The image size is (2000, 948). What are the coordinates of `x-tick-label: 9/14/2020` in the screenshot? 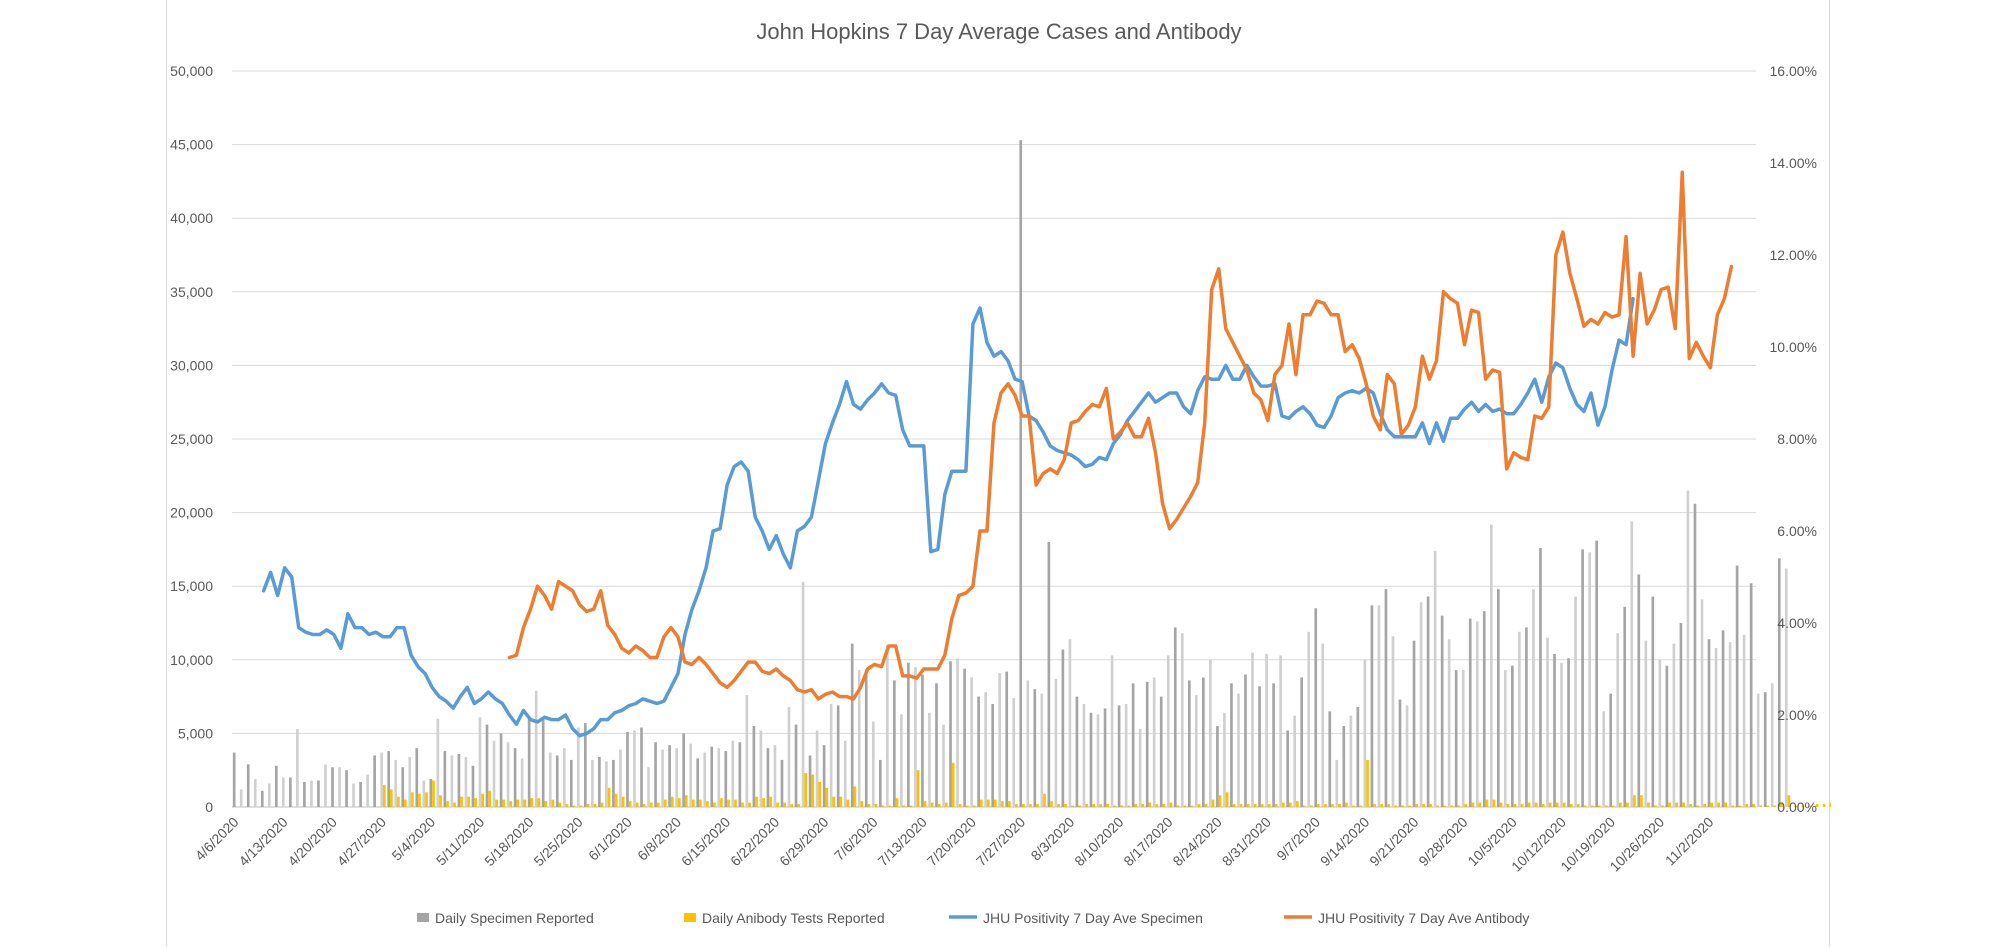 It's located at (1345, 842).